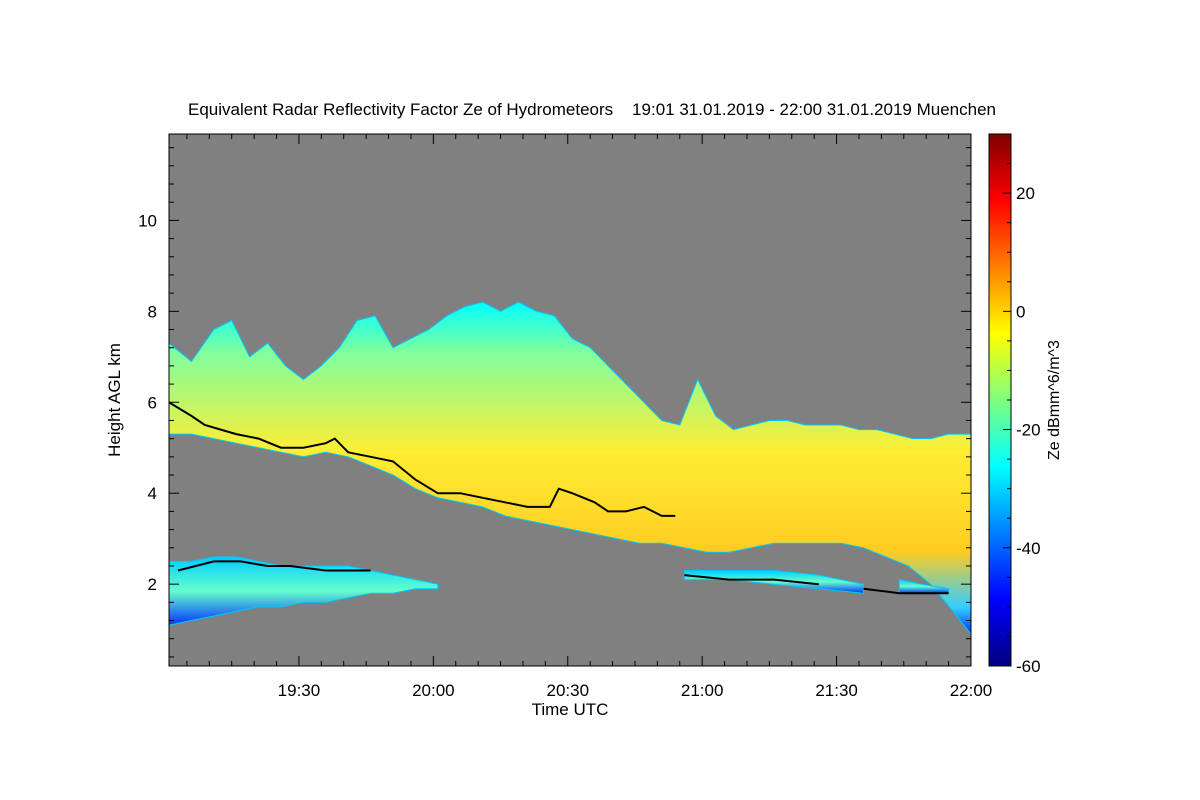 This screenshot has height=800, width=1200. Describe the element at coordinates (702, 690) in the screenshot. I see `x-tick-label: 21:00` at that location.